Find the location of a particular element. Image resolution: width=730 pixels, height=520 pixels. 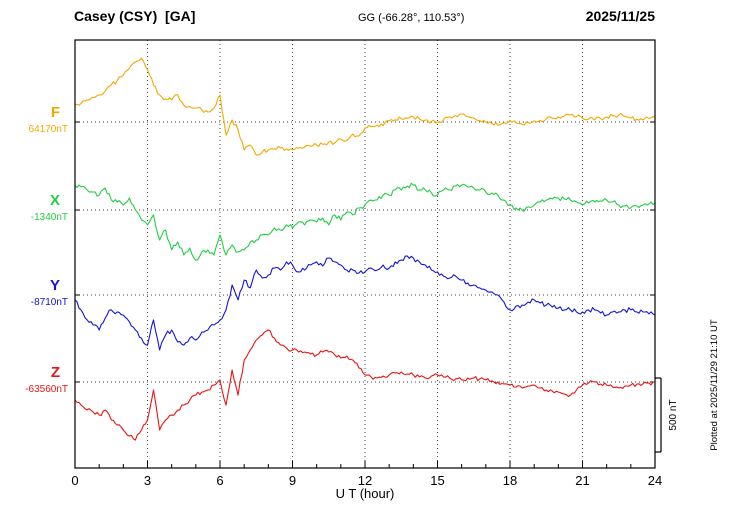

x-tick-label: 18 is located at coordinates (510, 480).